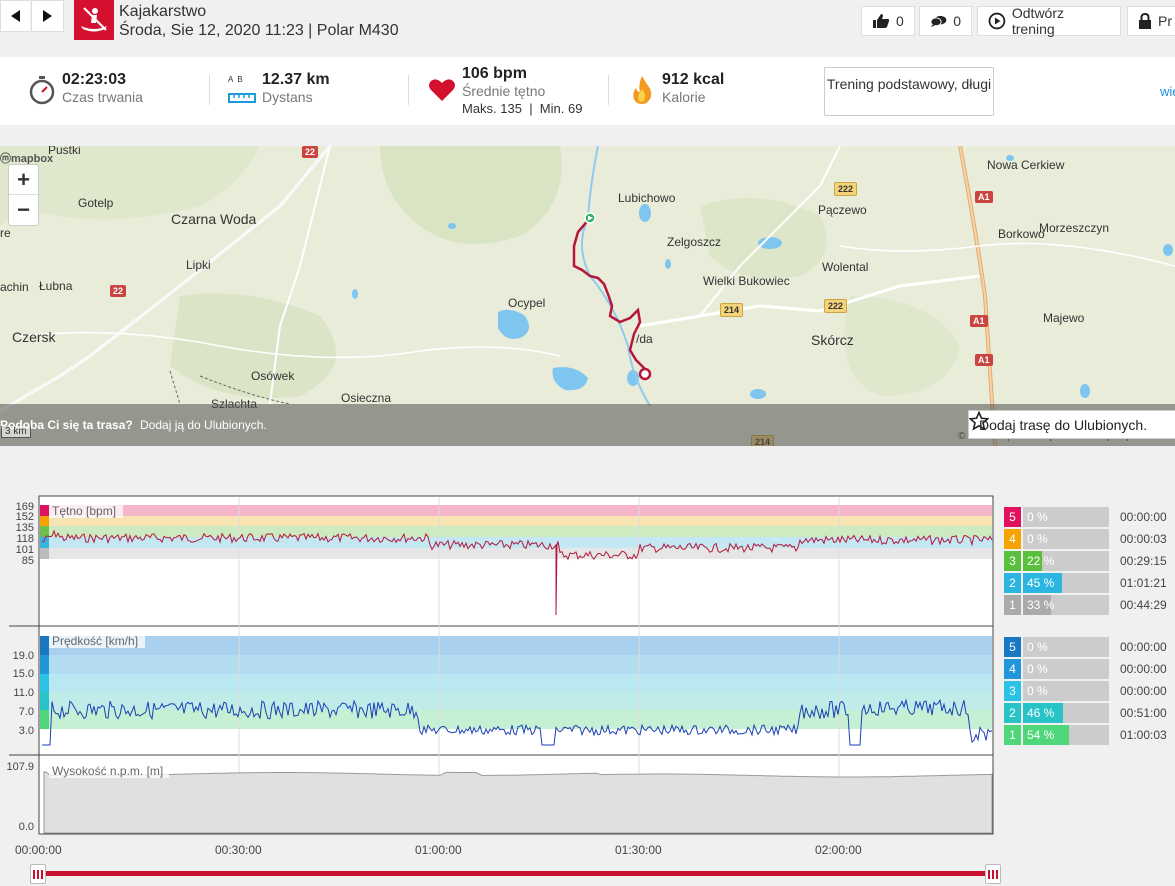  Describe the element at coordinates (836, 306) in the screenshot. I see `road-badge: 222` at that location.